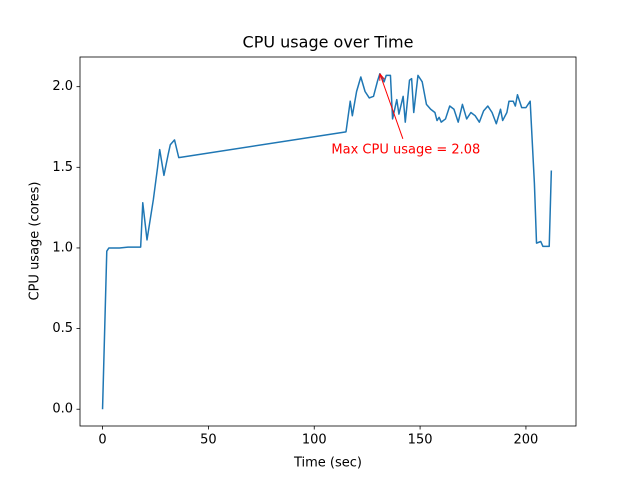  What do you see at coordinates (62, 86) in the screenshot?
I see `y-tick-label: 2.0` at bounding box center [62, 86].